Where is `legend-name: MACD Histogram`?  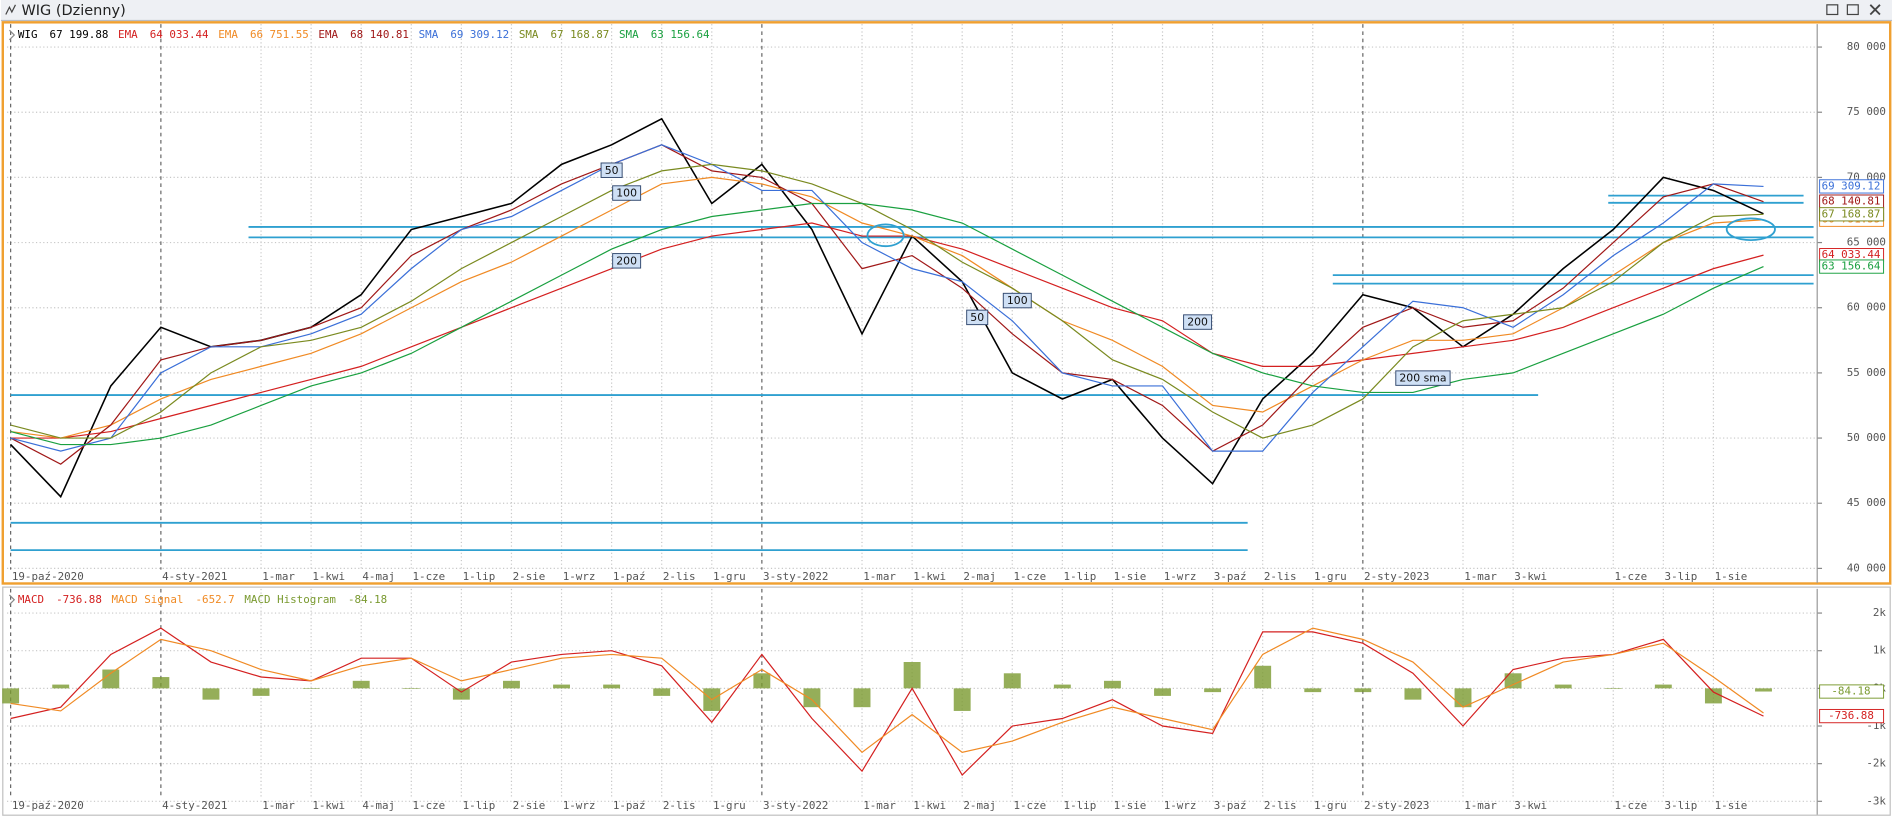 legend-name: MACD Histogram is located at coordinates (290, 599).